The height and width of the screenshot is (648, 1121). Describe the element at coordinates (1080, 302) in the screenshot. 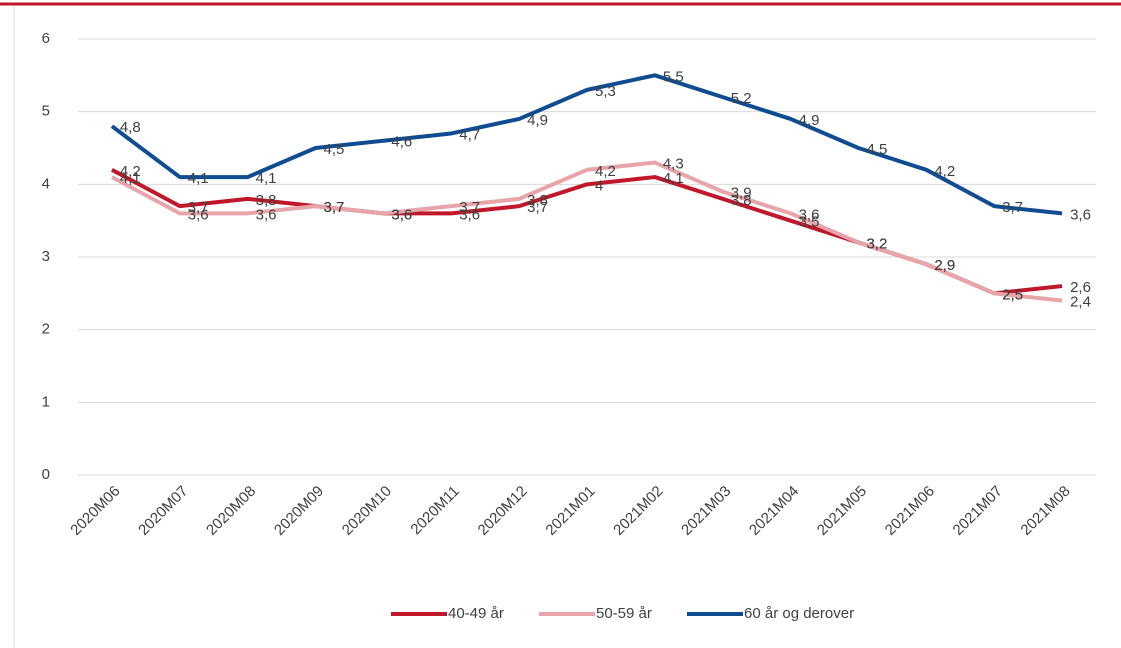

I see `data-label: 2,4` at that location.